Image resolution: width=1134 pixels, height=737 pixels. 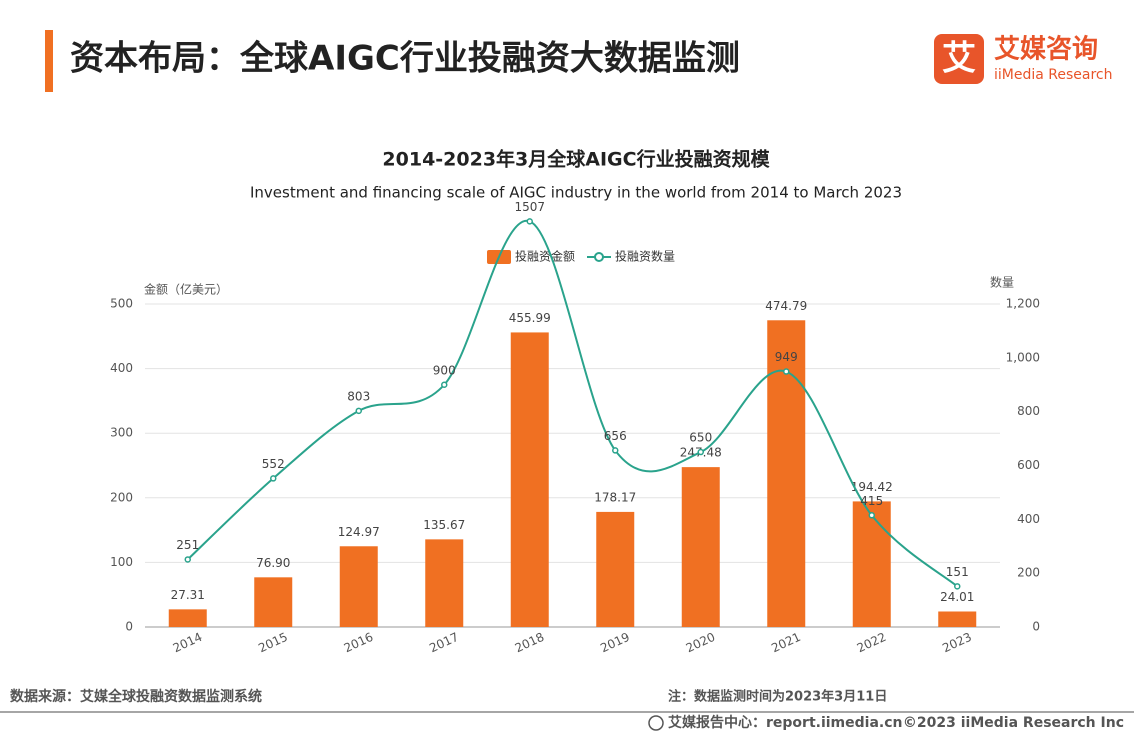 What do you see at coordinates (273, 643) in the screenshot?
I see `x-tick-label: 2015` at bounding box center [273, 643].